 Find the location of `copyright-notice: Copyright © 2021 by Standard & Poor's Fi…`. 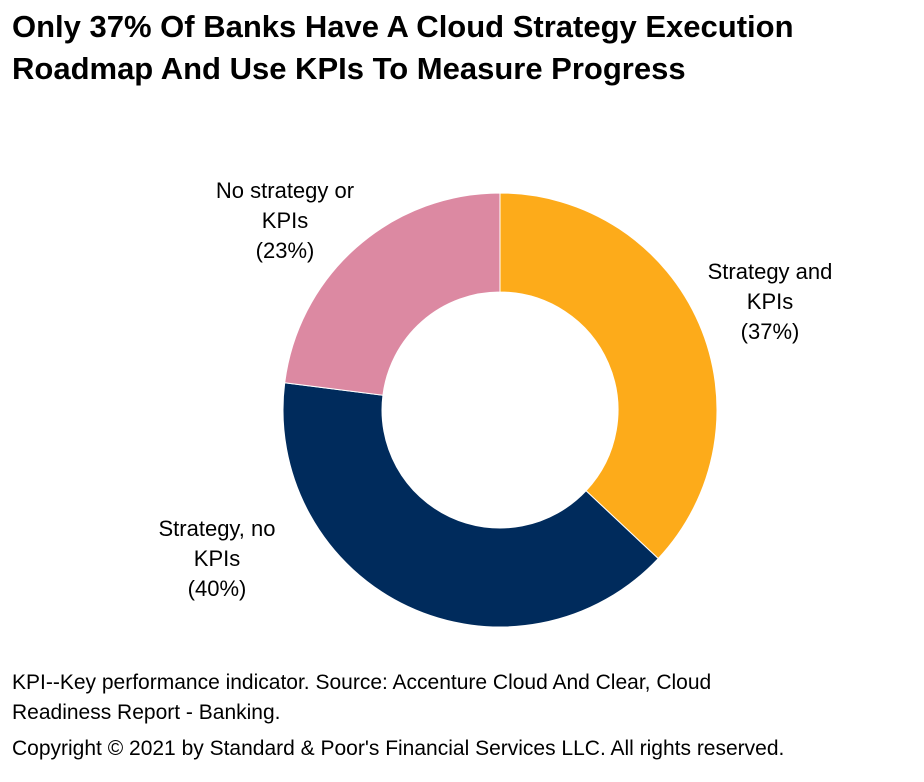

copyright-notice: Copyright © 2021 by Standard & Poor's Fi… is located at coordinates (398, 748).